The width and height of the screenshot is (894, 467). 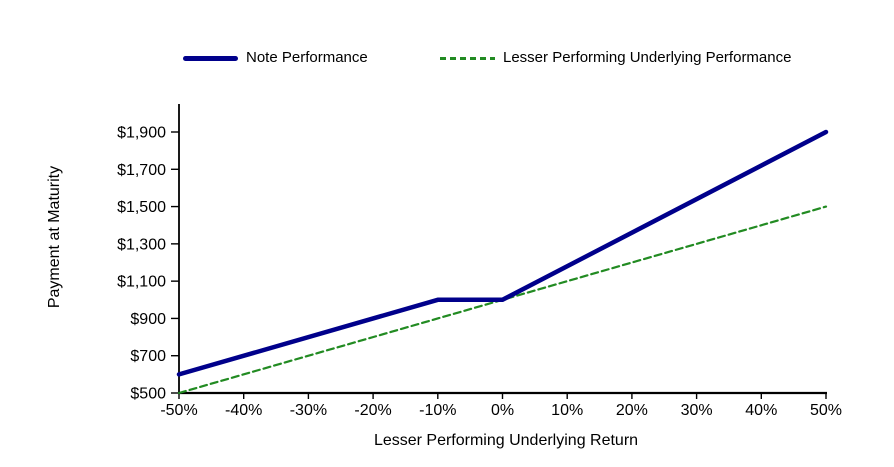 What do you see at coordinates (372, 410) in the screenshot?
I see `x-tick-label: -20%` at bounding box center [372, 410].